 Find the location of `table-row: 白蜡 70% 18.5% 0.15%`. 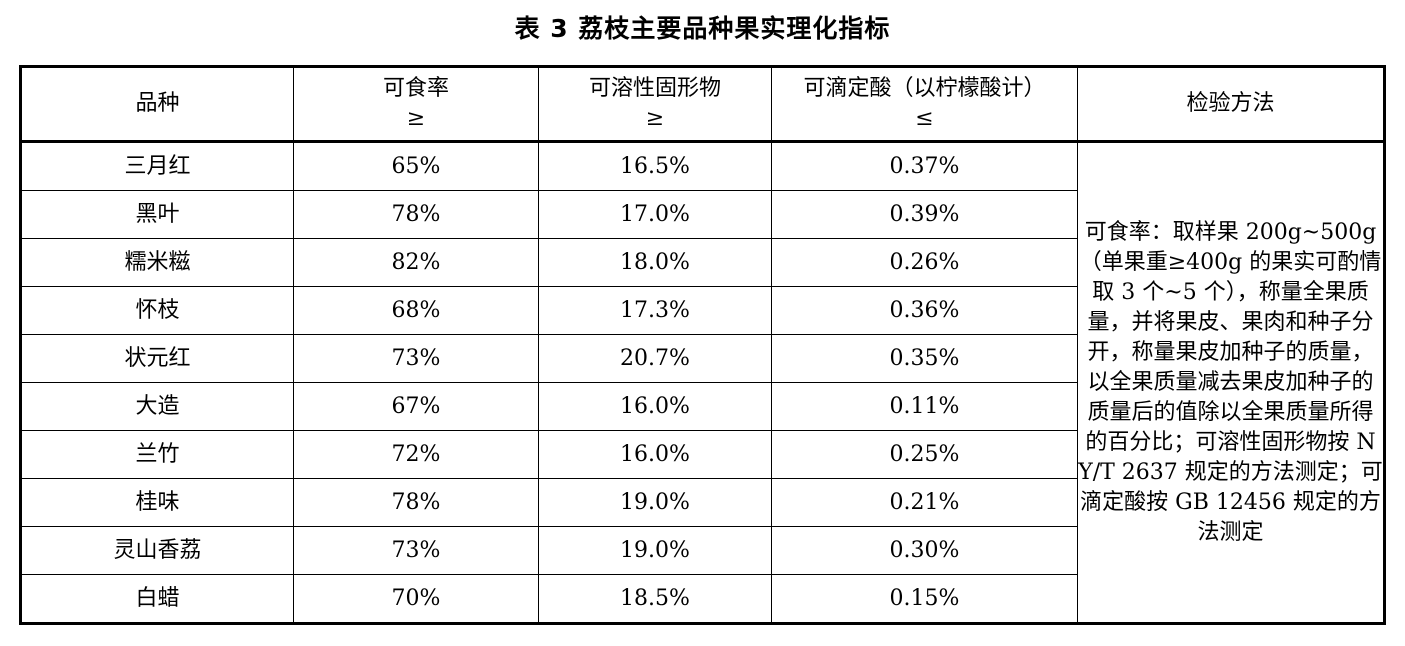

table-row: 白蜡 70% 18.5% 0.15% is located at coordinates (702, 599).